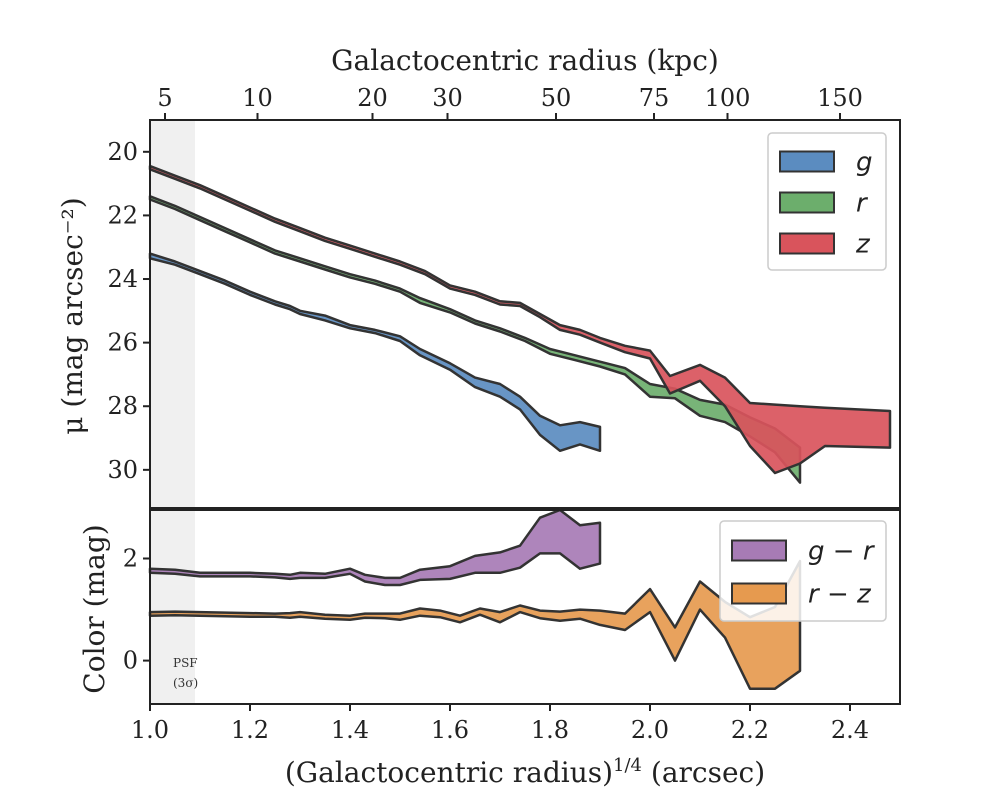  Describe the element at coordinates (72, 315) in the screenshot. I see `top-y-axis-label: μ (mag arcsec⁻²)` at that location.